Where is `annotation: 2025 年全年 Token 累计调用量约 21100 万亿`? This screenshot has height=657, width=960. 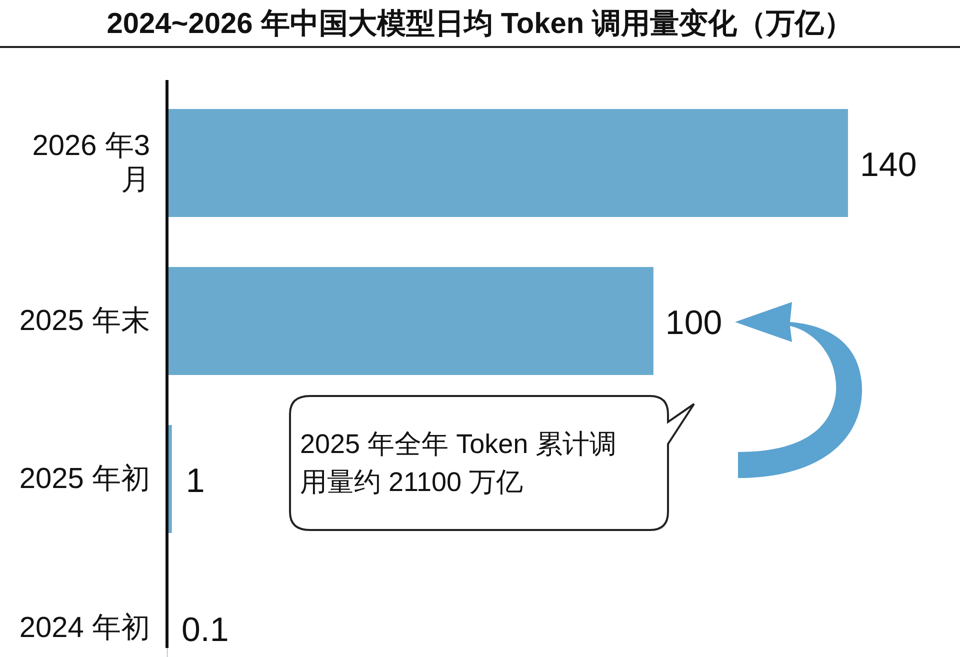 annotation: 2025 年全年 Token 累计调用量约 21100 万亿 is located at coordinates (458, 463).